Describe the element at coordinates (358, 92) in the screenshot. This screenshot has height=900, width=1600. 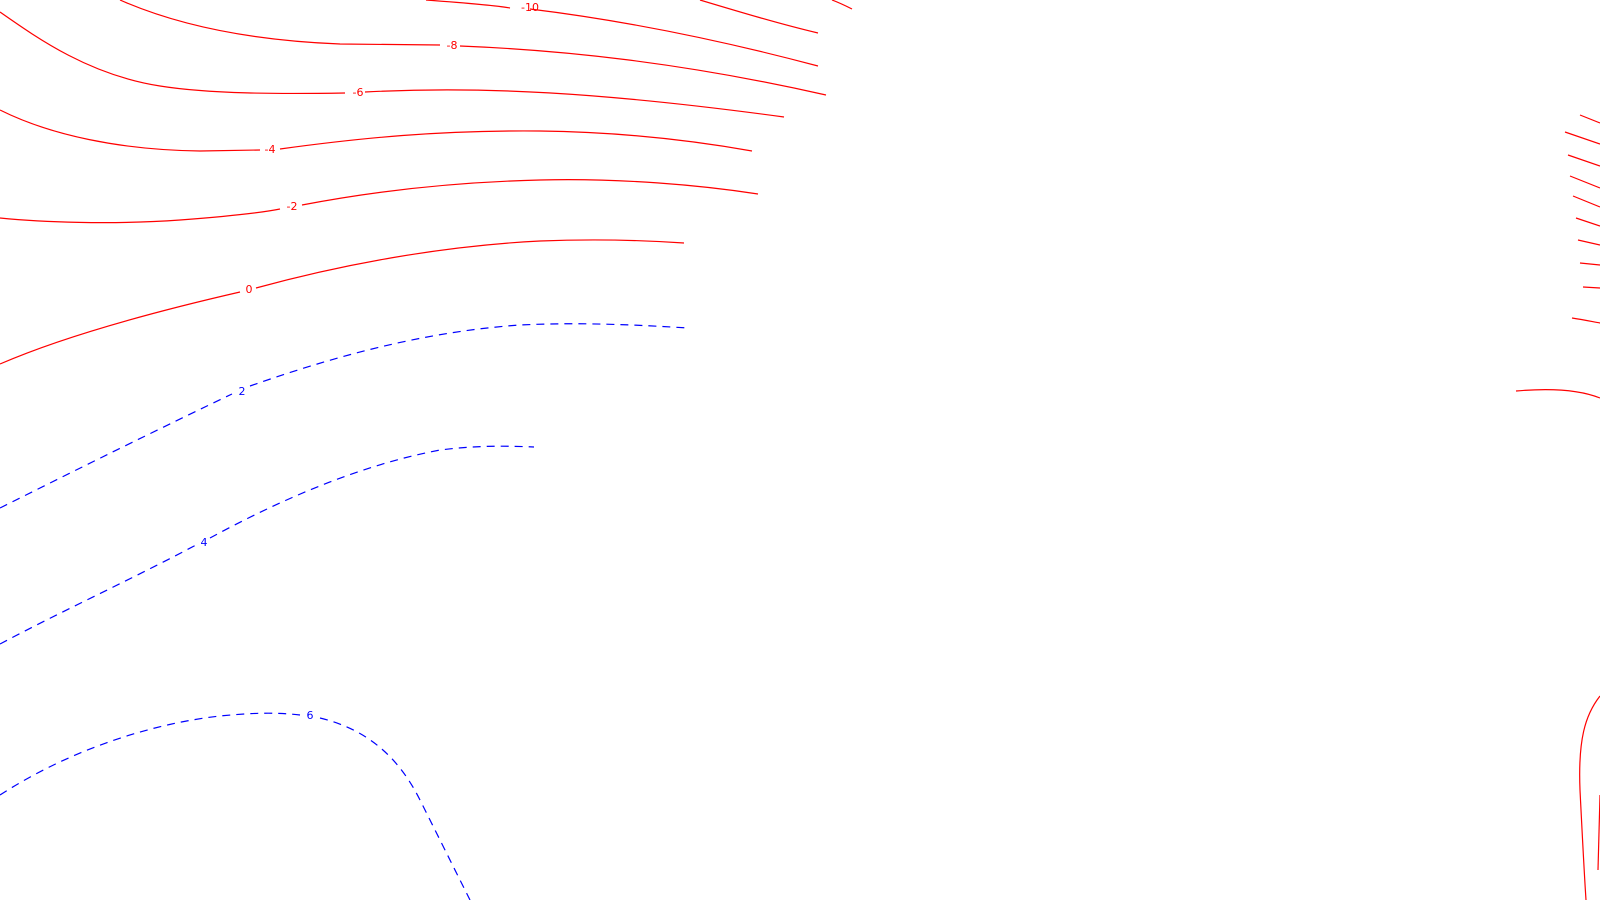
I see `contour-label-minus-6: -6` at that location.